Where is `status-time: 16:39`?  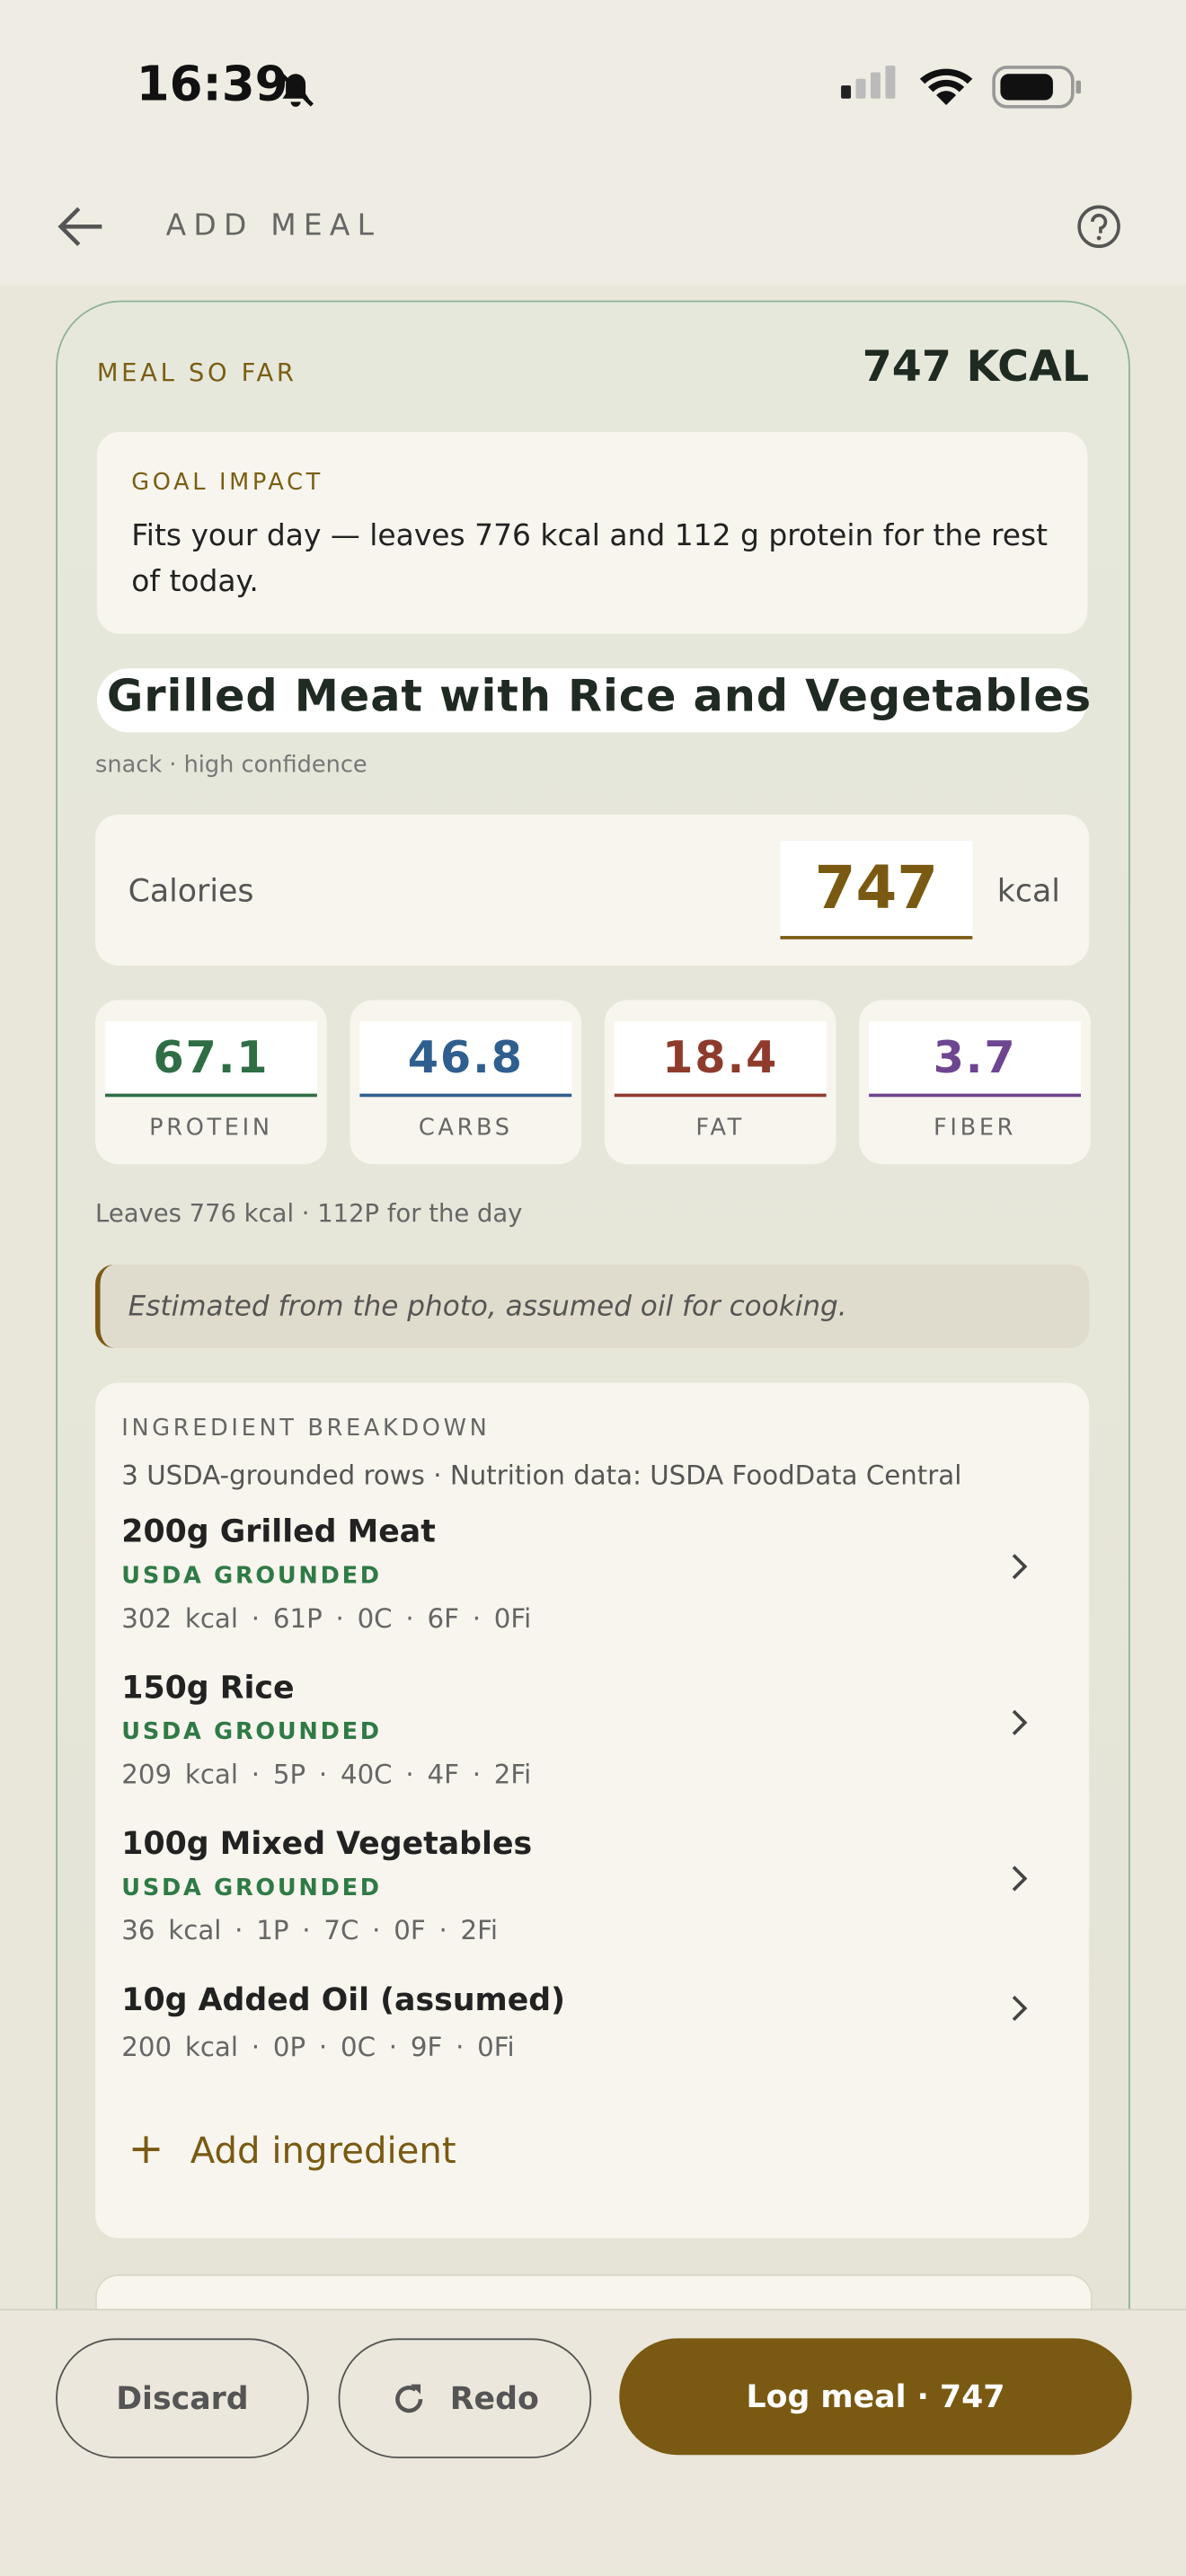
status-time: 16:39 is located at coordinates (212, 84).